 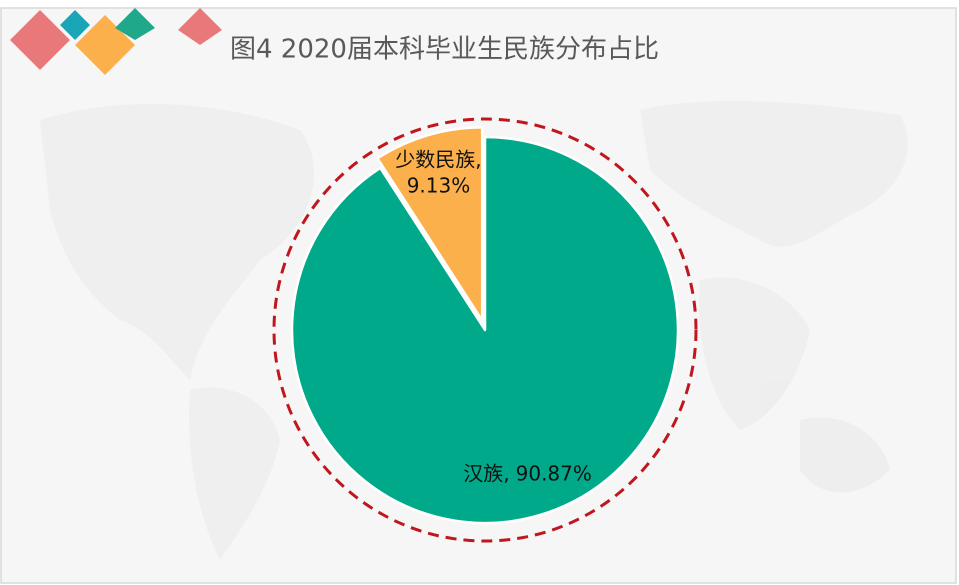 What do you see at coordinates (554, 473) in the screenshot?
I see `value-label: 90.87%` at bounding box center [554, 473].